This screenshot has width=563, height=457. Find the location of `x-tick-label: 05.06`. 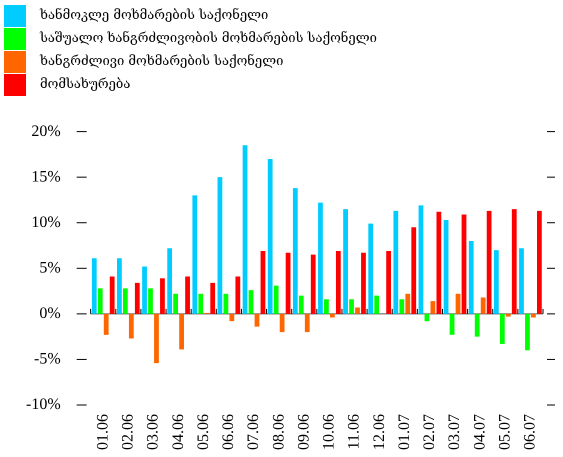

x-tick-label: 05.06 is located at coordinates (203, 432).